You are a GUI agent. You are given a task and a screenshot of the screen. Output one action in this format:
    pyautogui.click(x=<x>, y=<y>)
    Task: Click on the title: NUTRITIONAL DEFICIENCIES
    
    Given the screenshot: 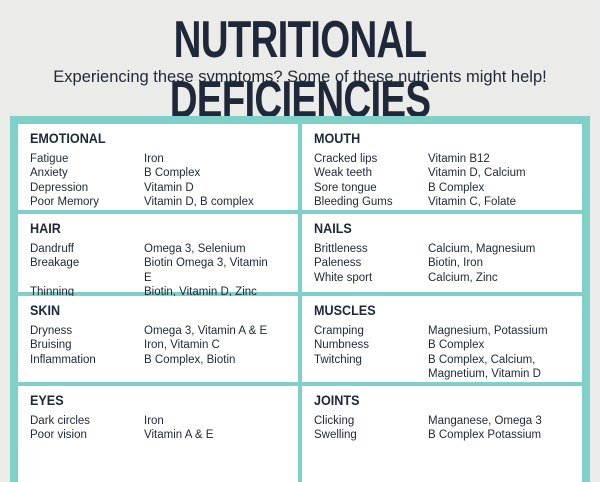 What is the action you would take?
    pyautogui.click(x=300, y=70)
    